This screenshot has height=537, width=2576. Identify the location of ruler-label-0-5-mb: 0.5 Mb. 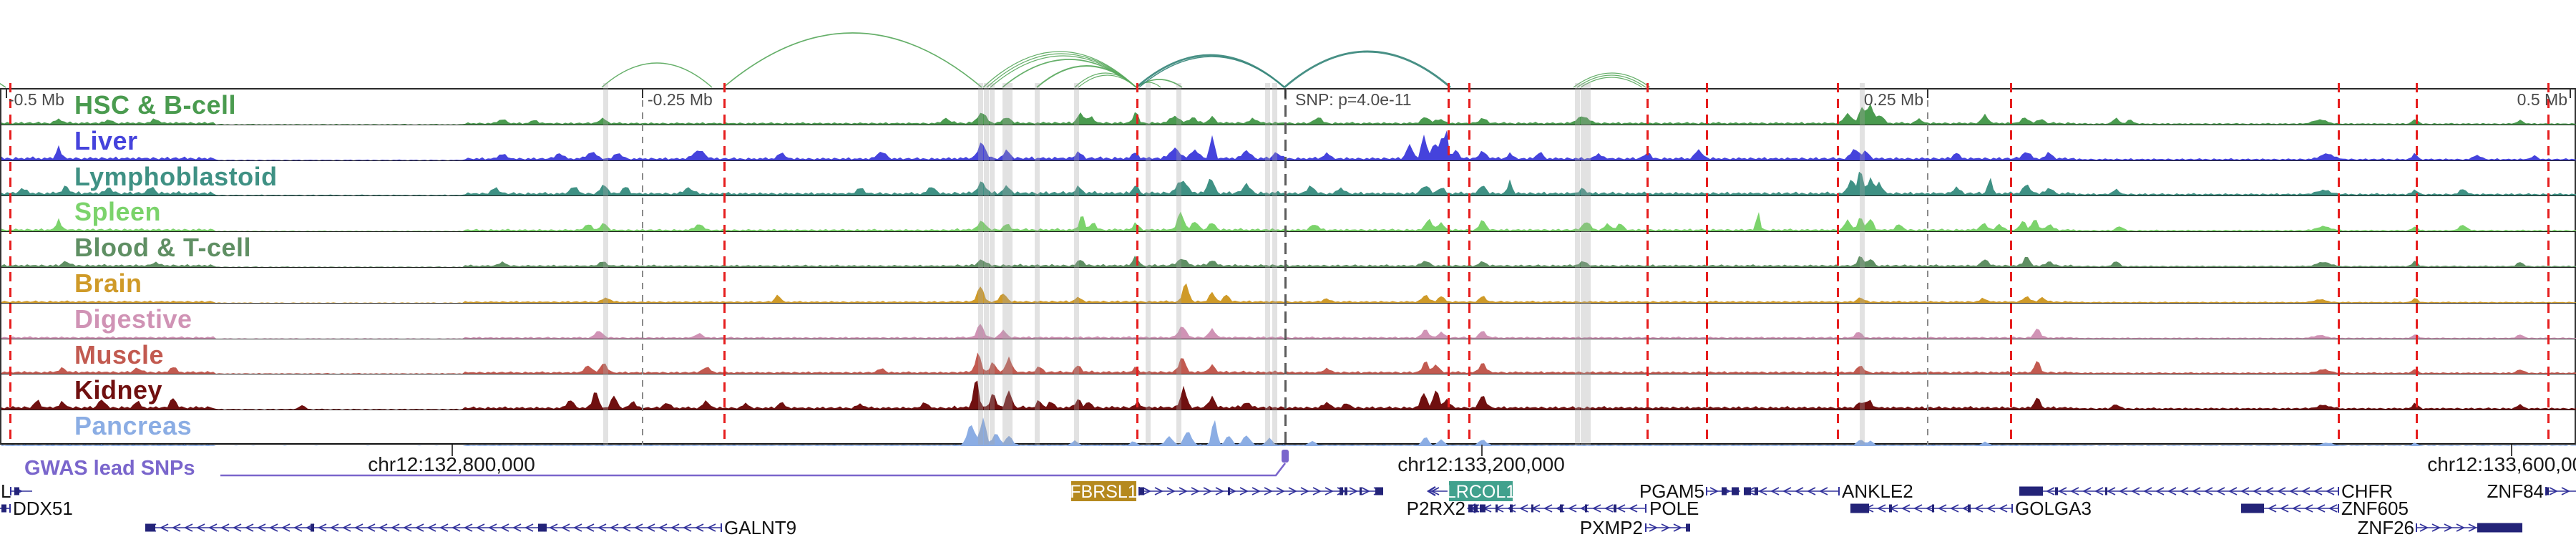
(2542, 99).